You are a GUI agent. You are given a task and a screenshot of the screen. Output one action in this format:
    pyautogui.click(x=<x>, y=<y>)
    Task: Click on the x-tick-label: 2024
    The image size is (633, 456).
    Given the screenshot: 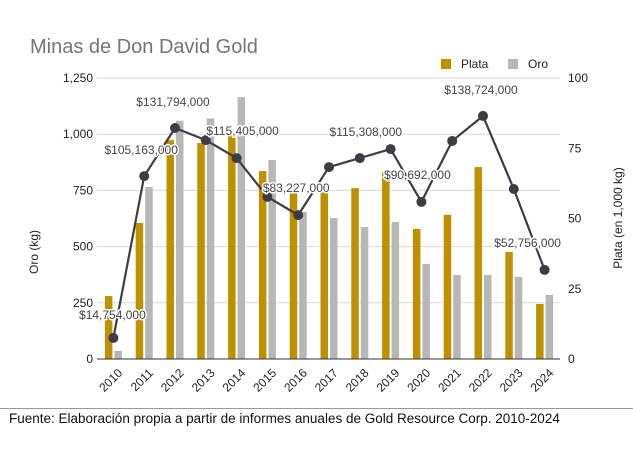 What is the action you would take?
    pyautogui.click(x=542, y=380)
    